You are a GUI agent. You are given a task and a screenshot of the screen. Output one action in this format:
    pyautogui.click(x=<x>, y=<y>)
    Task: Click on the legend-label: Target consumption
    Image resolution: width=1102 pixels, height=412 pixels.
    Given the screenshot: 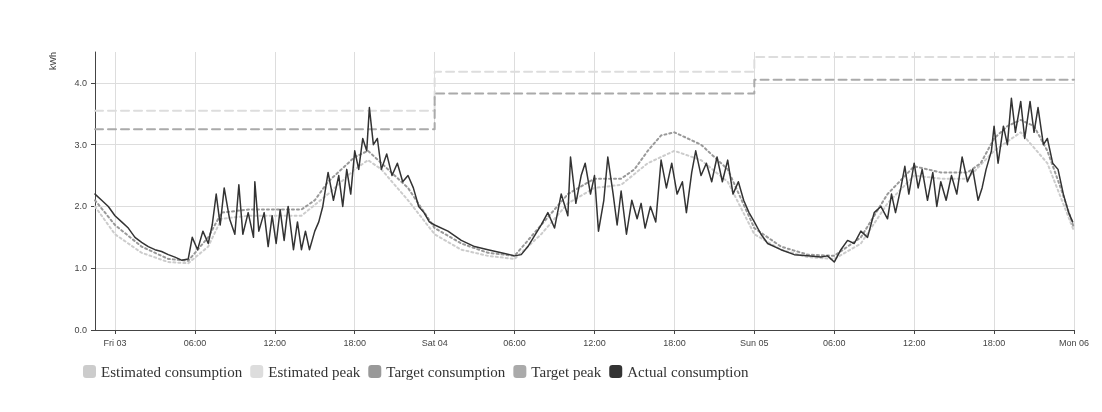 What is the action you would take?
    pyautogui.click(x=446, y=371)
    